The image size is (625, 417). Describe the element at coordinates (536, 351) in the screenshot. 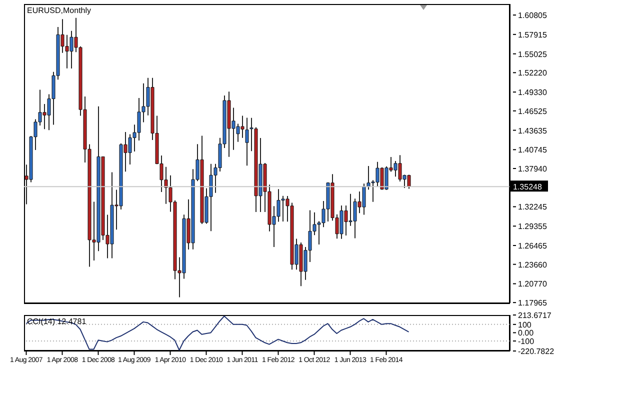

I see `y-tick-label: -220.7822` at that location.